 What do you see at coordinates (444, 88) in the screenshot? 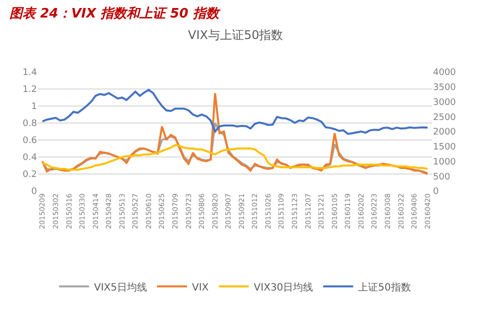
I see `y2-tick-label: 3500` at bounding box center [444, 88].